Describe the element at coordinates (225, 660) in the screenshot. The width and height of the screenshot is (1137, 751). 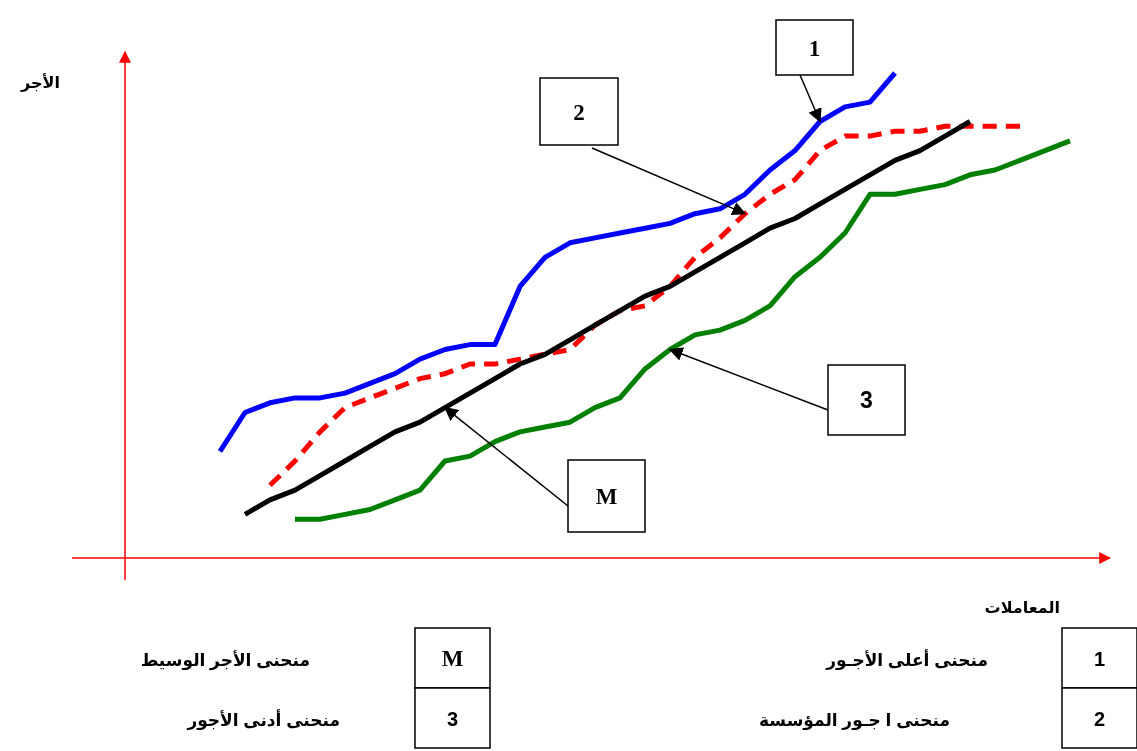
I see `text: منحنى الأجر الوسيط` at that location.